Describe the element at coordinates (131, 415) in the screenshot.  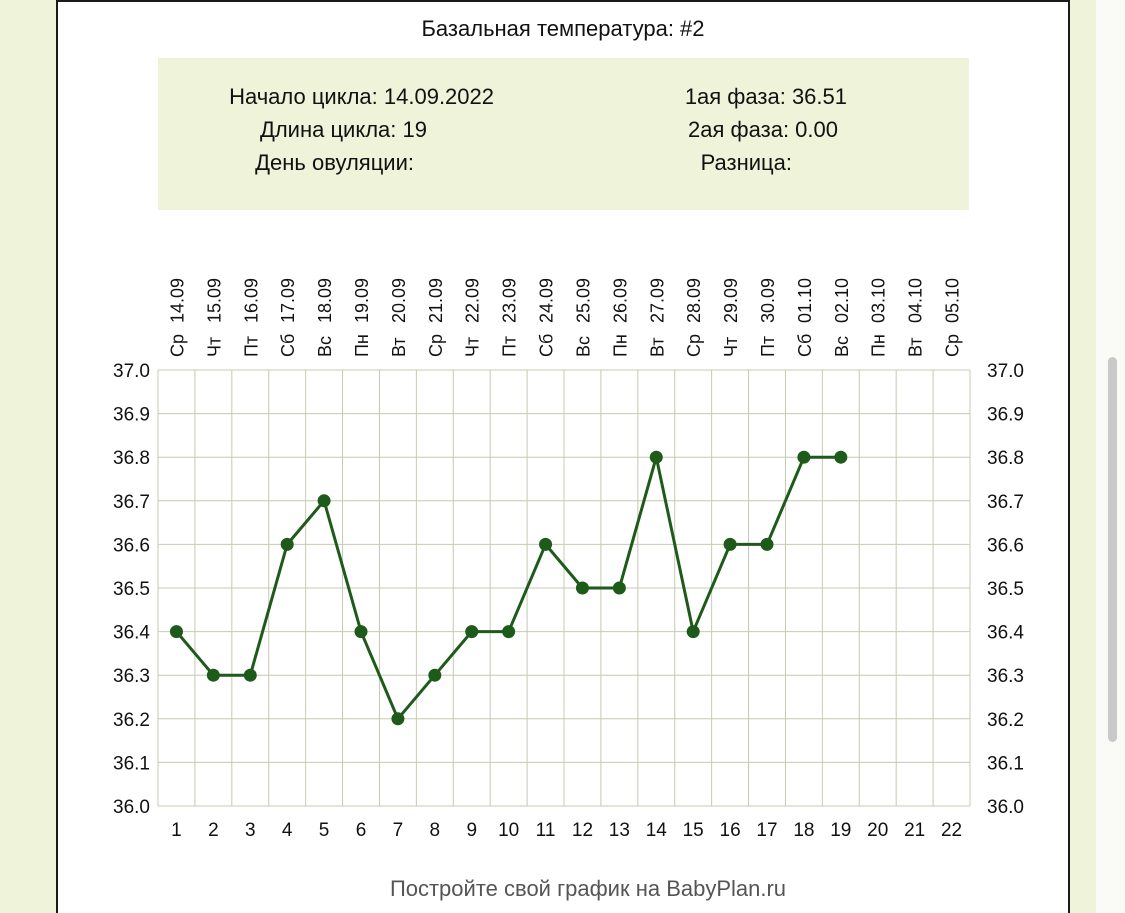
I see `y-tick-label-left: 36.9` at that location.